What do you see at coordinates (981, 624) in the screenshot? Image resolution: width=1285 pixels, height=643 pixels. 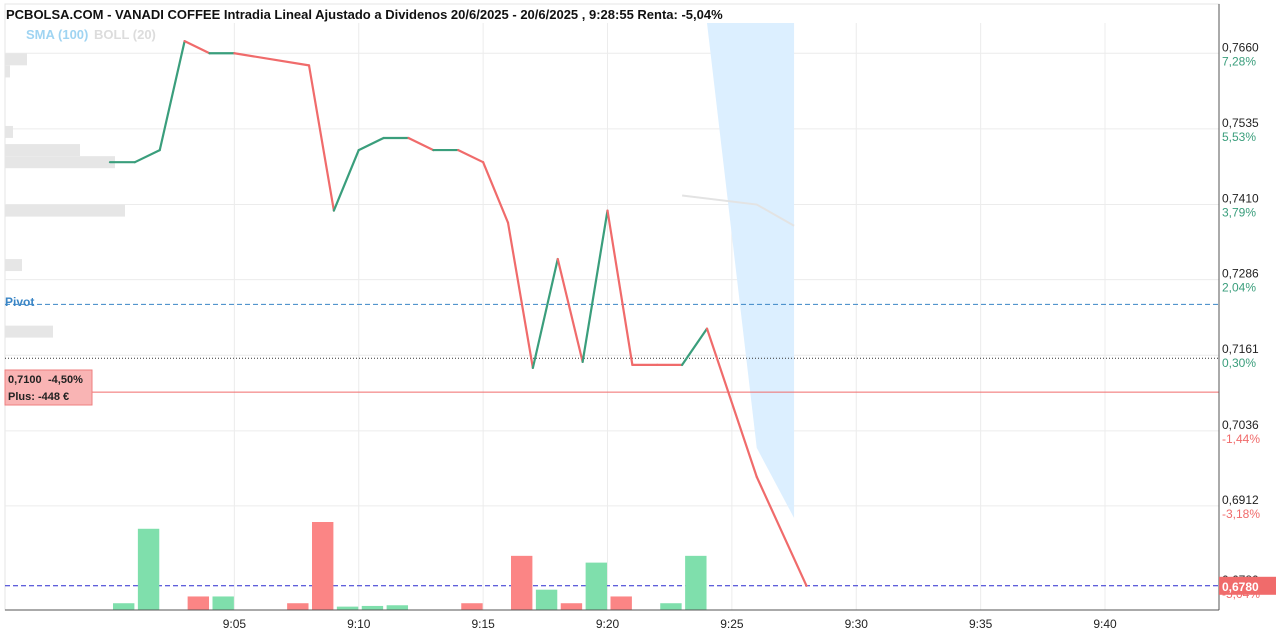 I see `x-tick-label: 9:35` at bounding box center [981, 624].